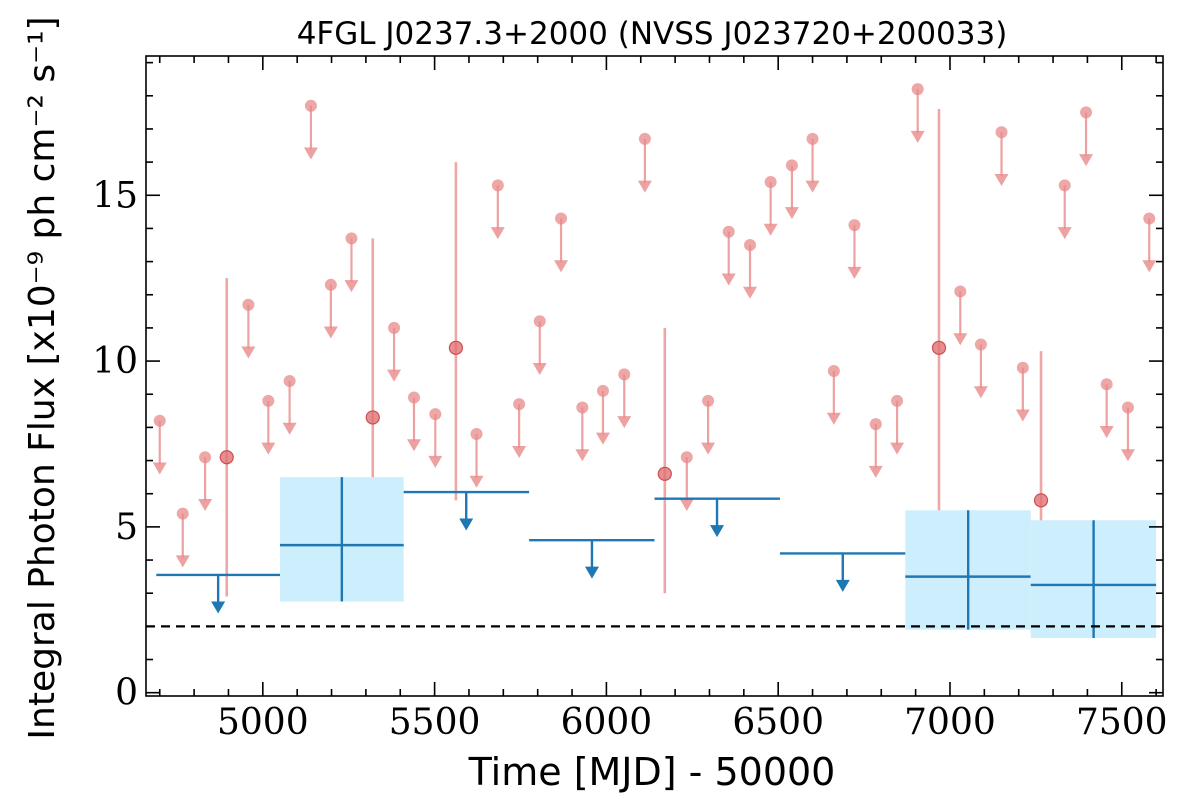 Image resolution: width=1200 pixels, height=800 pixels. I want to click on y-tick-label: 5, so click(126, 527).